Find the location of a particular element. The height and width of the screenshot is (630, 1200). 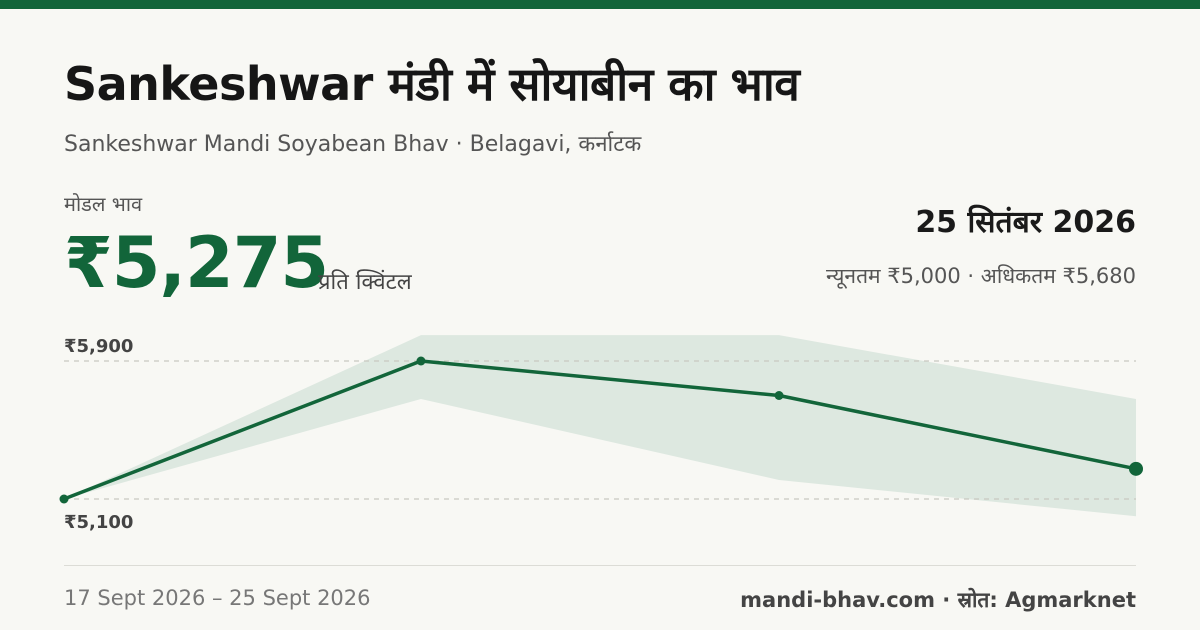

latest-data-point is located at coordinates (1136, 468).